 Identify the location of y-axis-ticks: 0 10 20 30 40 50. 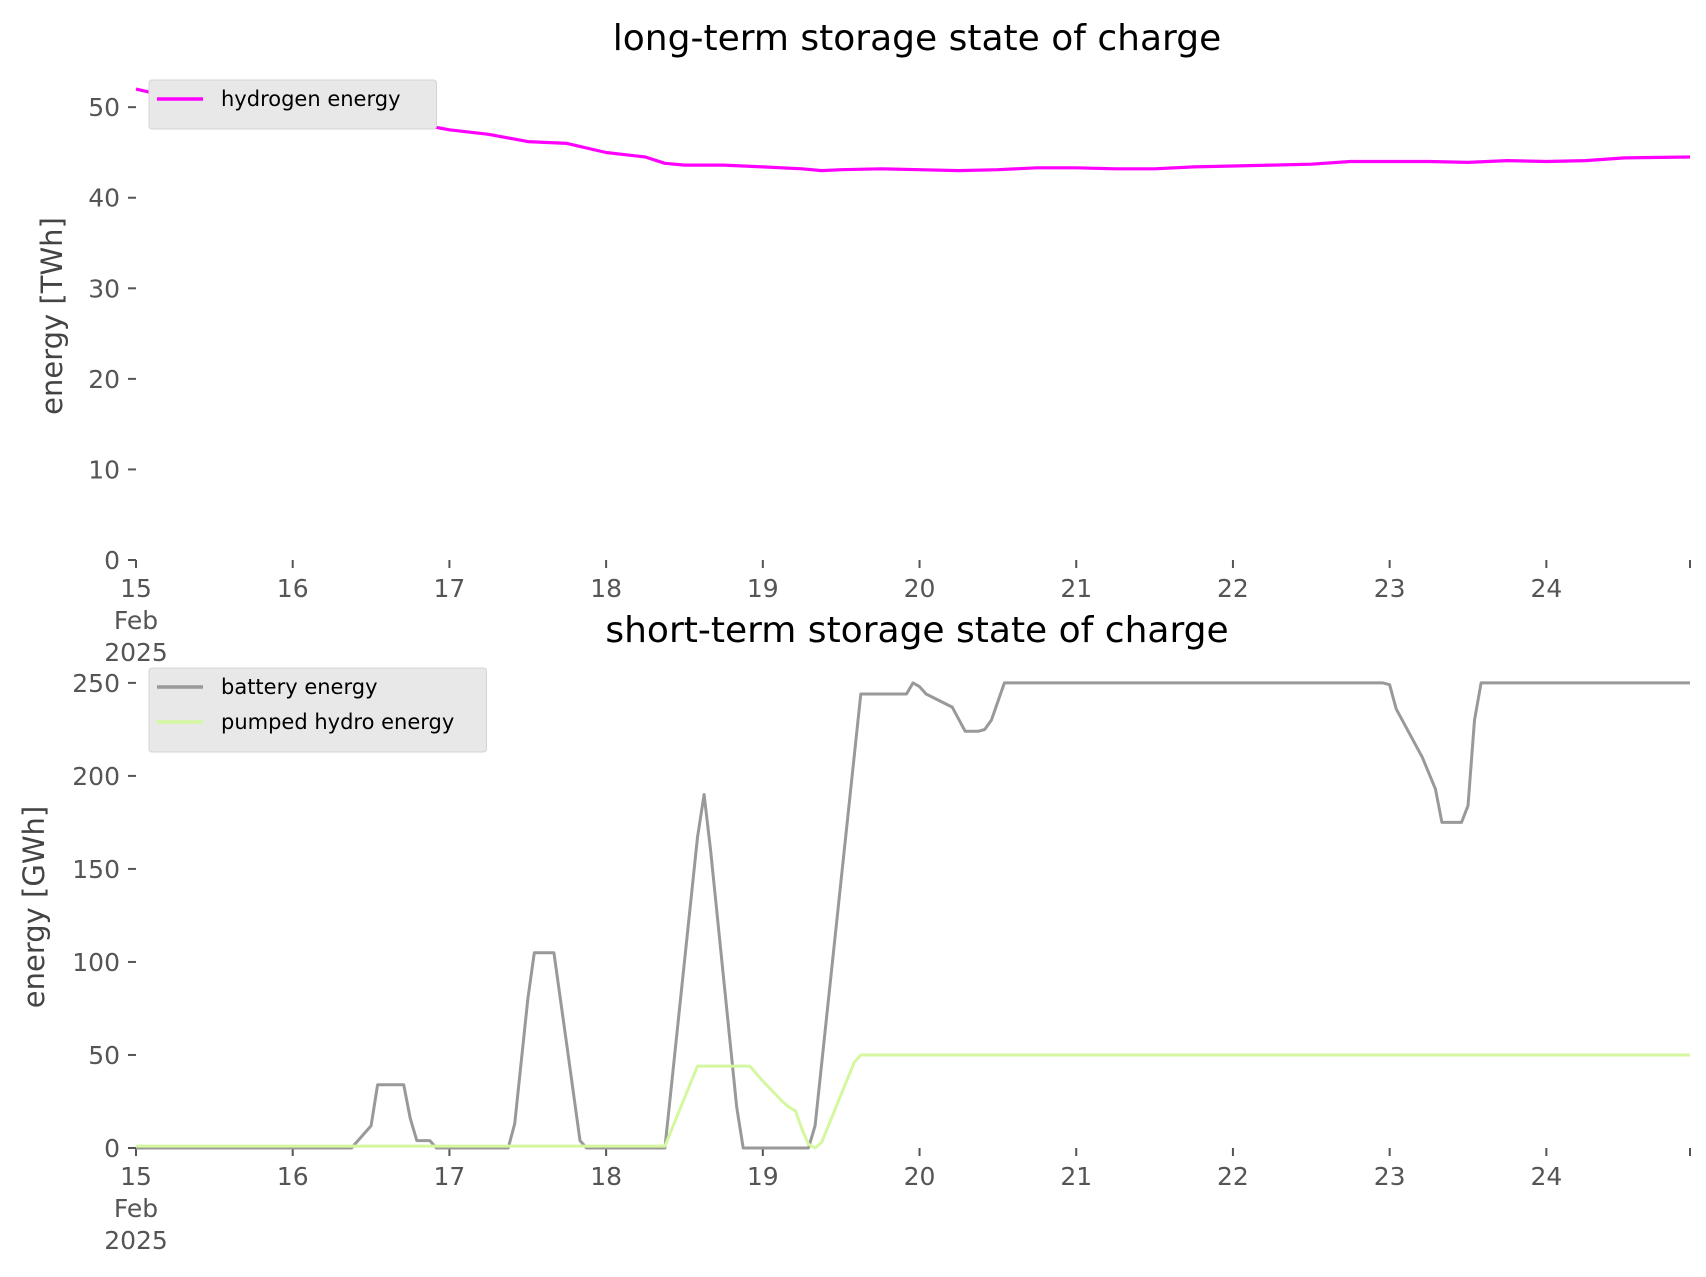
(112, 334).